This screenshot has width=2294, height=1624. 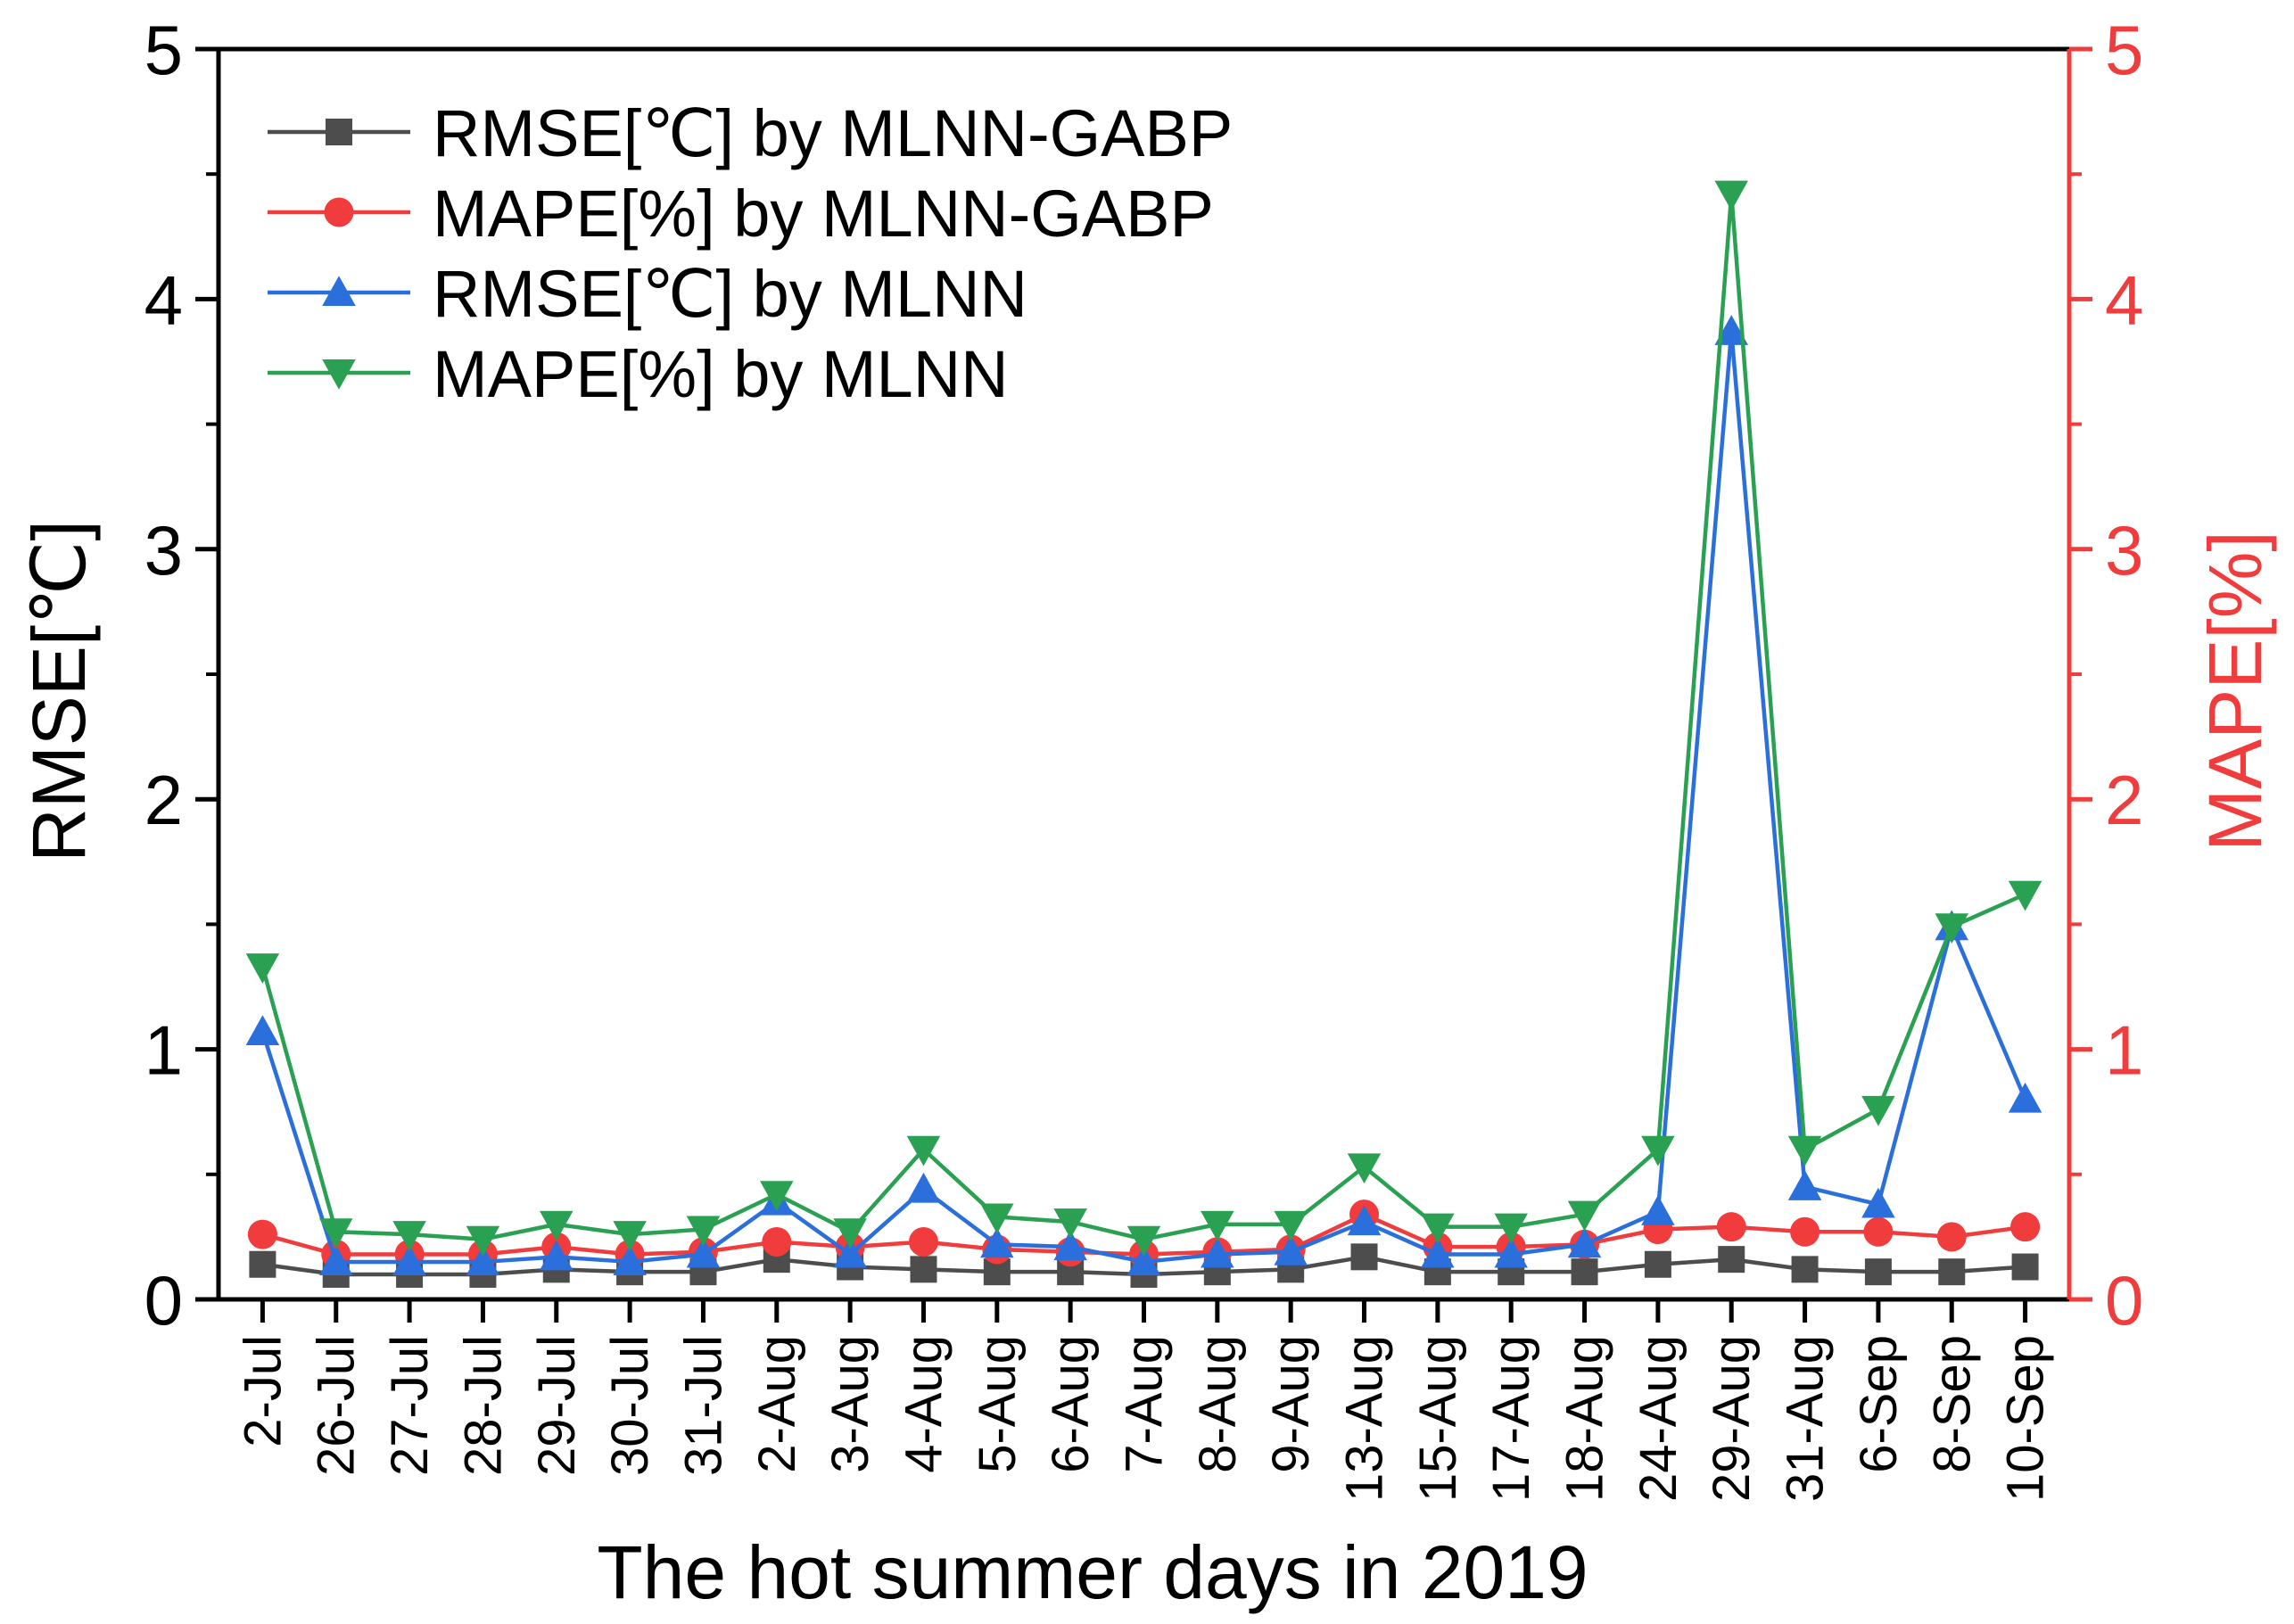 What do you see at coordinates (2026, 1418) in the screenshot?
I see `x-tick-label: 10-Sep` at bounding box center [2026, 1418].